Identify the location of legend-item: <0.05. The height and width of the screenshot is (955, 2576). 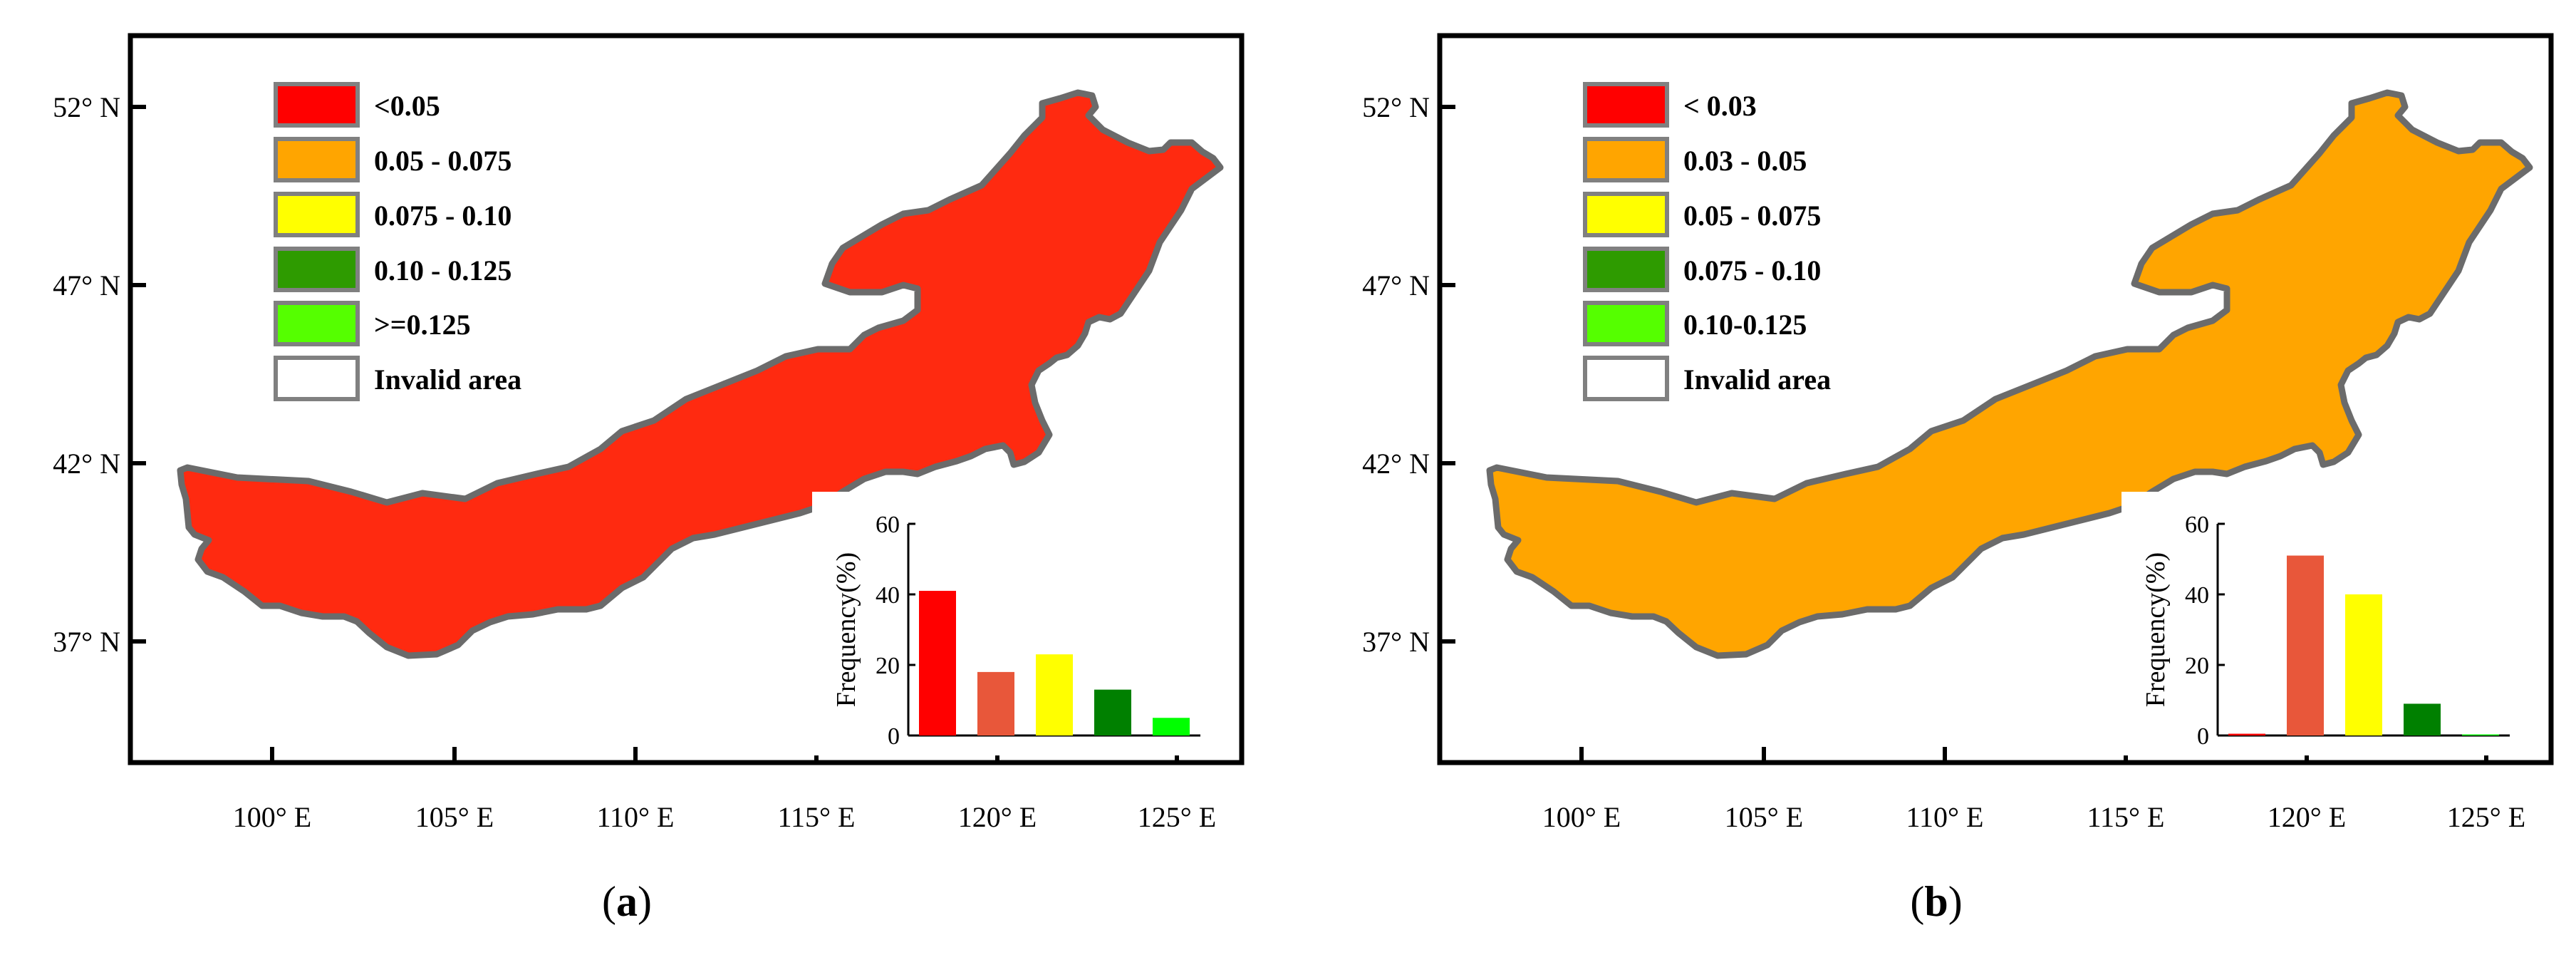
(357, 105).